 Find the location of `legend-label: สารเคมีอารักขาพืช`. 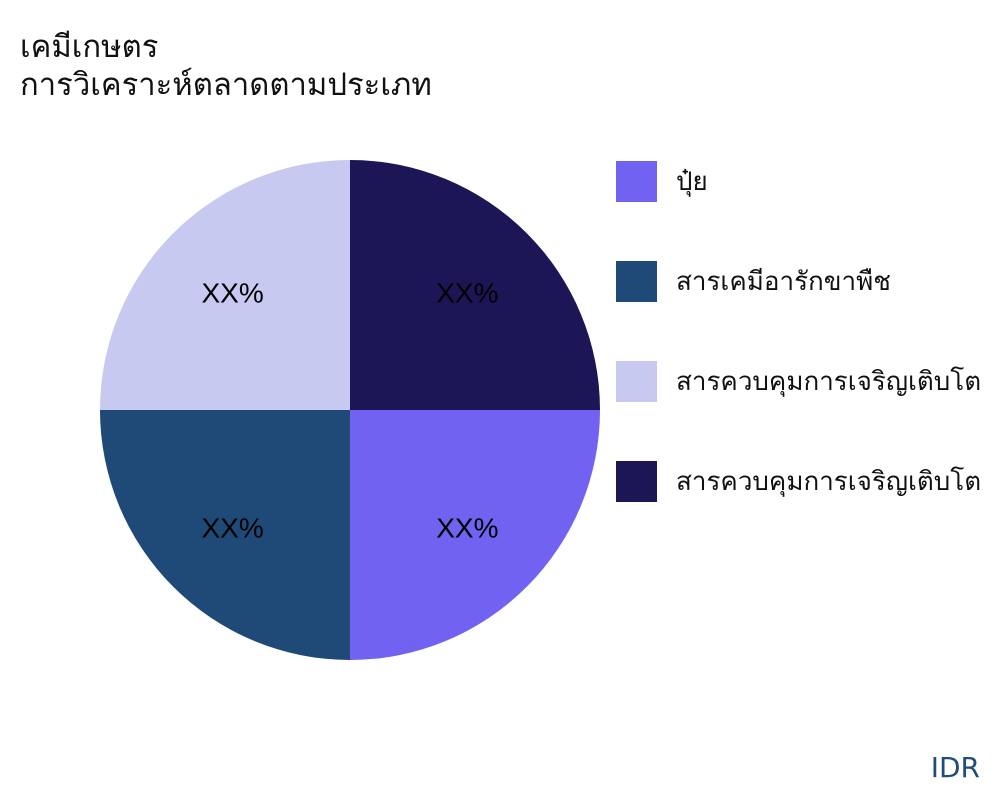

legend-label: สารเคมีอารักขาพืช is located at coordinates (783, 281).